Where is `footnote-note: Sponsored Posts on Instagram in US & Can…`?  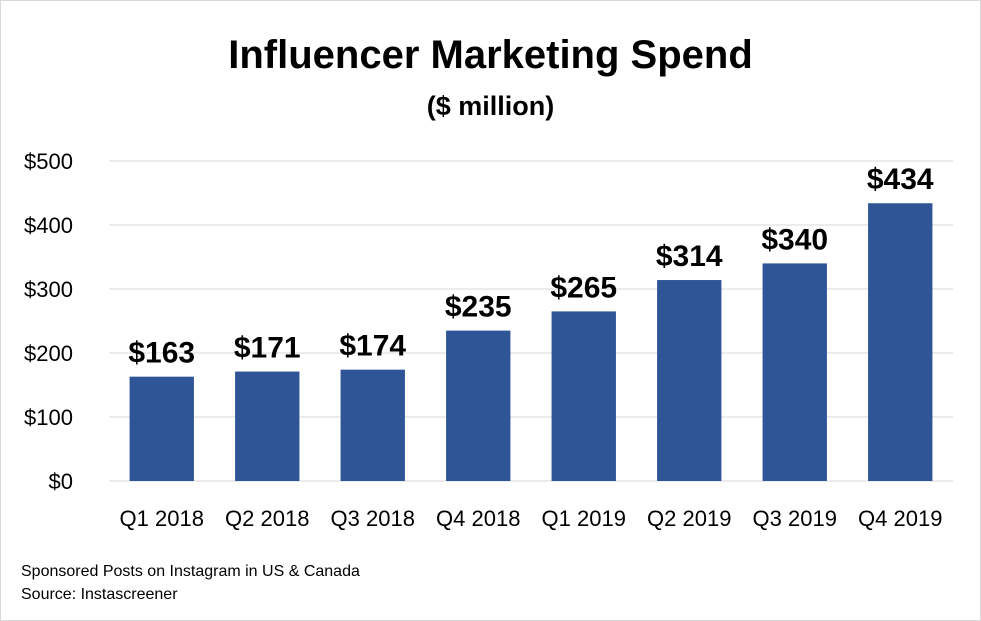 footnote-note: Sponsored Posts on Instagram in US & Can… is located at coordinates (190, 571).